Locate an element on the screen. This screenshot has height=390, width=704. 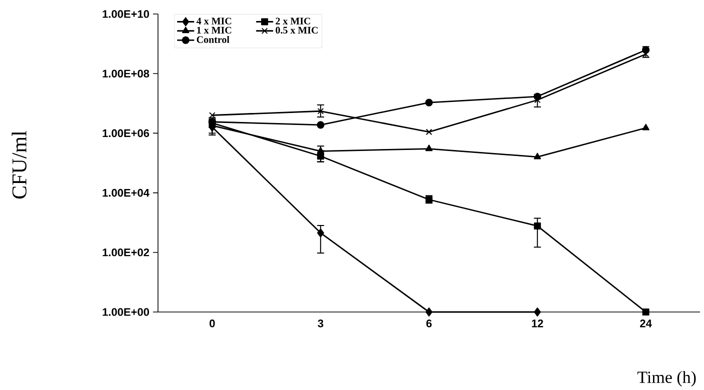
x-tick-label: 6 is located at coordinates (429, 324).